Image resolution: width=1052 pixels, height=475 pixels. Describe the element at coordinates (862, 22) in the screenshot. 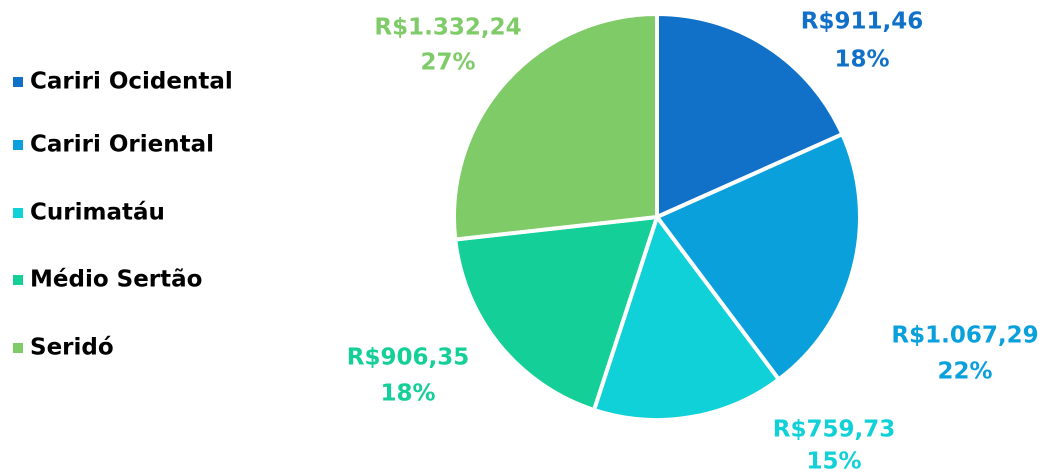

I see `value-label: R$911,46` at that location.